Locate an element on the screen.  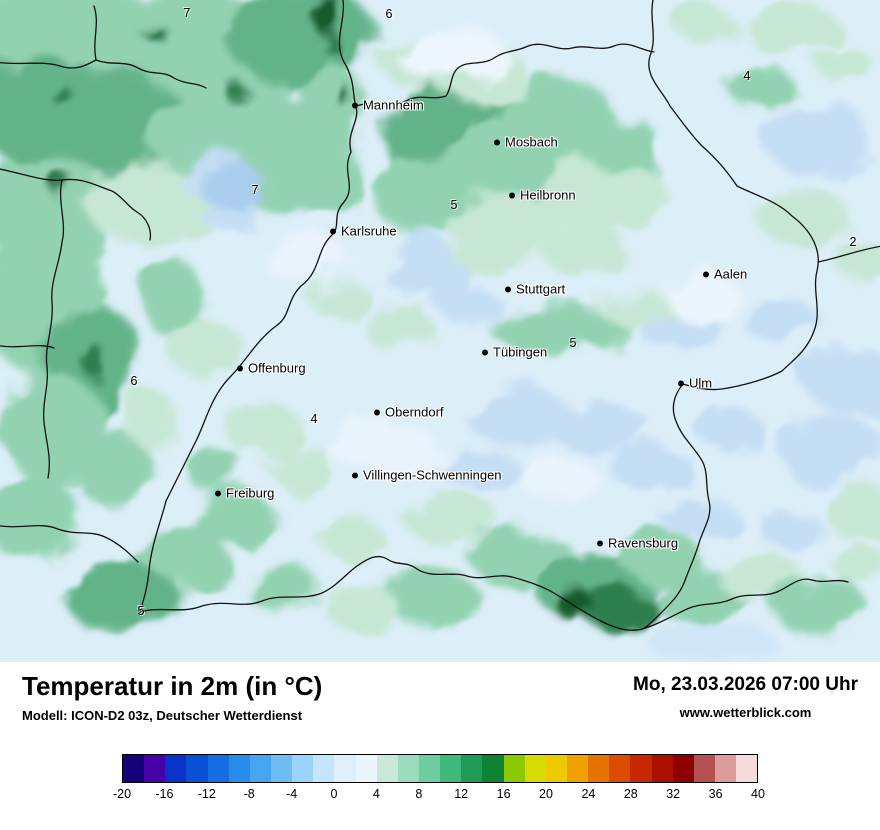
city-label: Mosbach is located at coordinates (531, 142).